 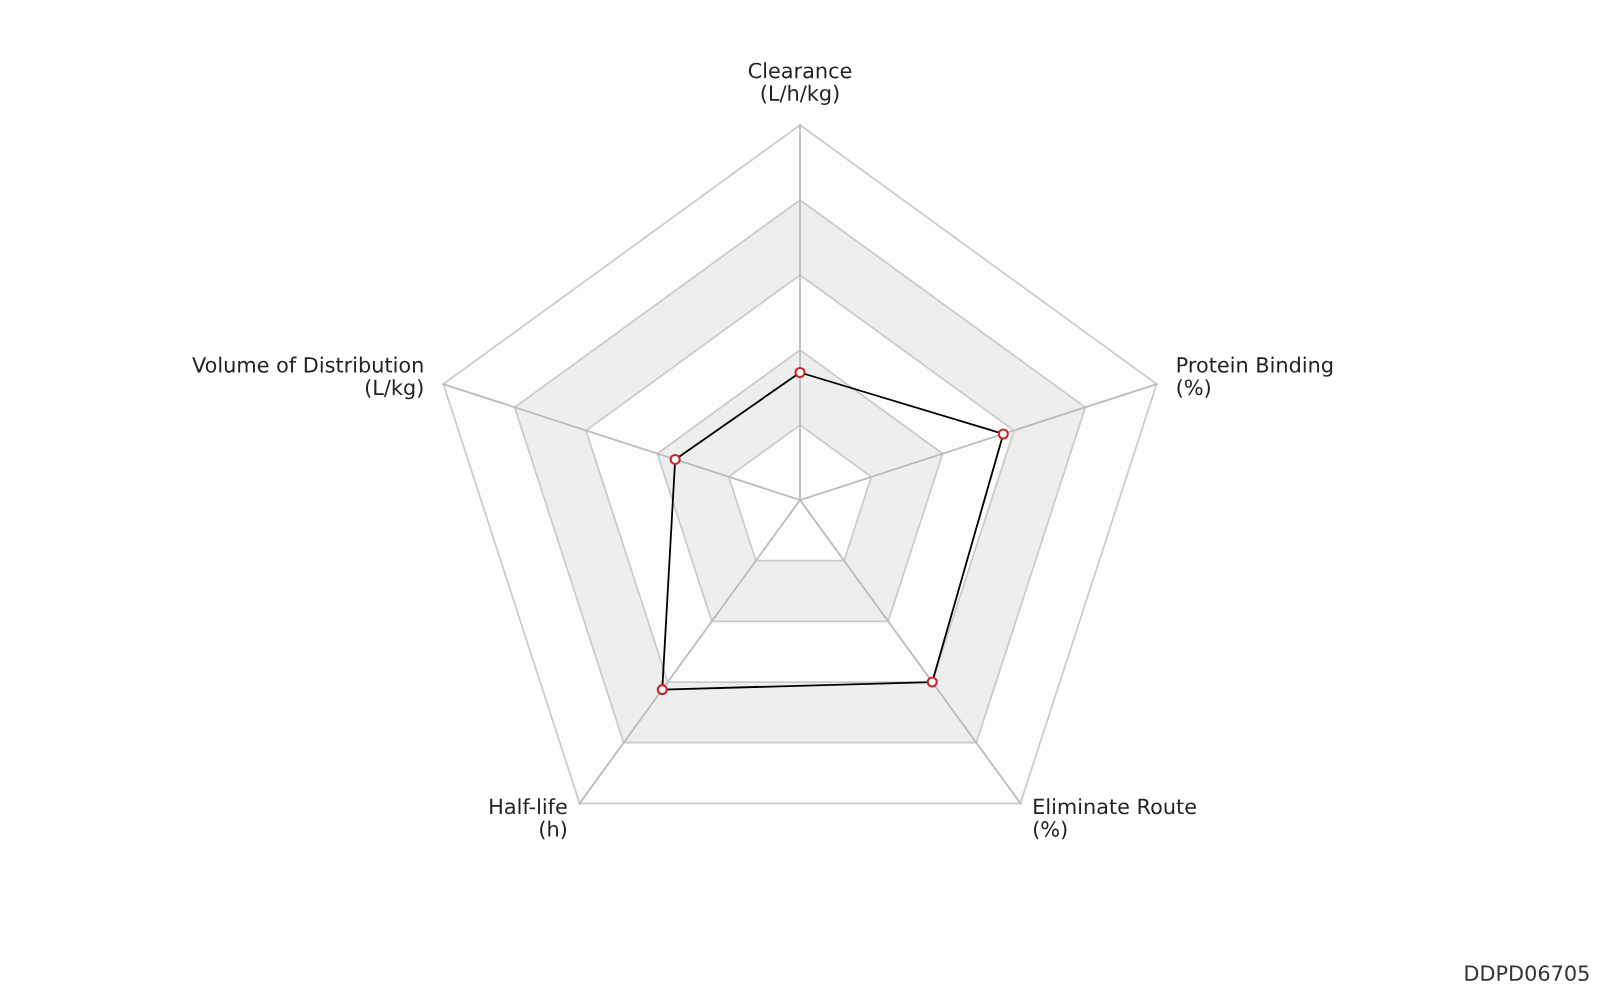 What do you see at coordinates (528, 819) in the screenshot?
I see `spoke-label: Half-life (h)` at bounding box center [528, 819].